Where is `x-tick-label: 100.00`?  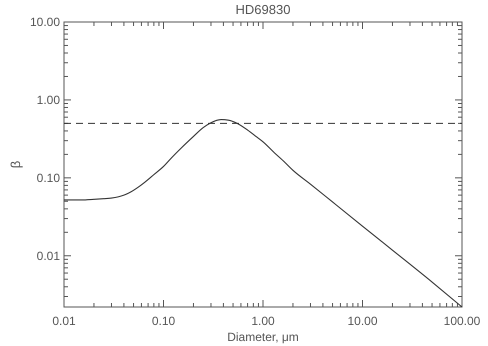
x-tick-label: 100.00 is located at coordinates (462, 321).